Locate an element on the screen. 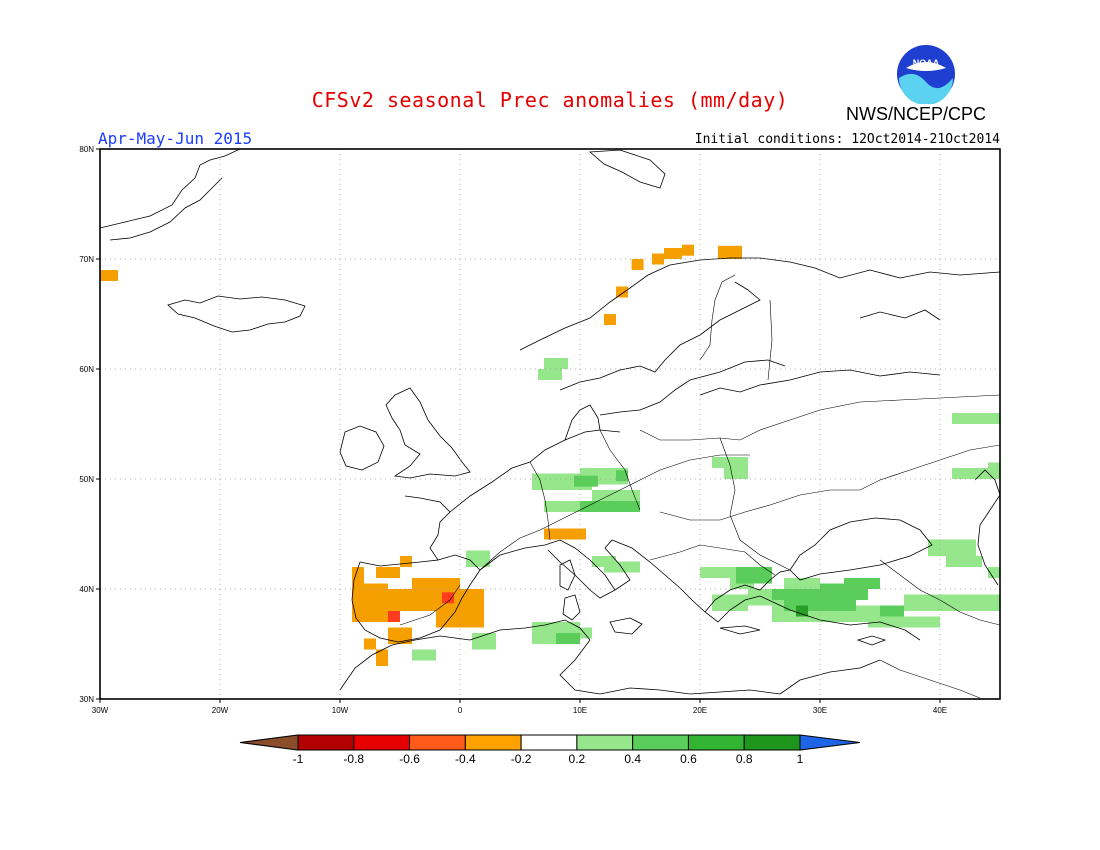 Image resolution: width=1100 pixels, height=850 pixels. colorbar-label: 1 is located at coordinates (800, 759).